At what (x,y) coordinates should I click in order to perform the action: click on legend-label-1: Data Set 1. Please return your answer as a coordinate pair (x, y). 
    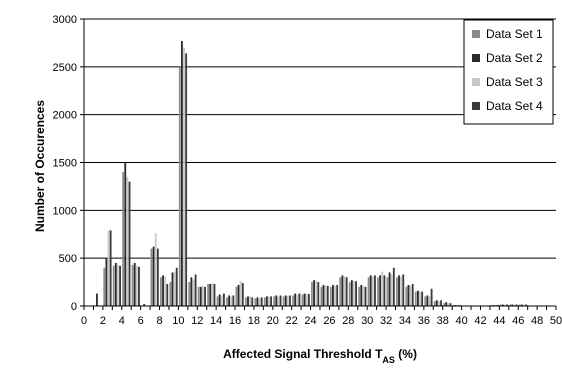
    Looking at the image, I should click on (514, 34).